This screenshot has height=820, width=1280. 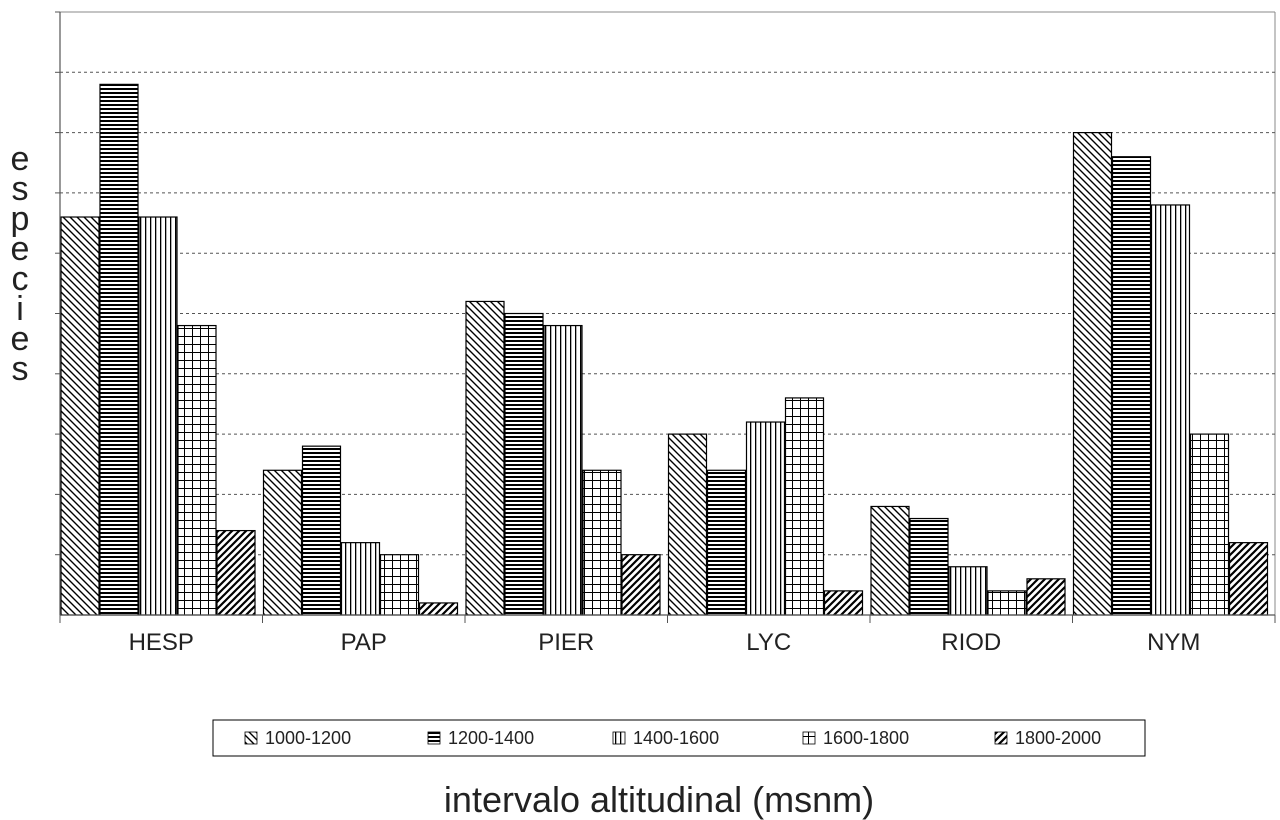 What do you see at coordinates (1046, 597) in the screenshot?
I see `bar-riod-1800-2000` at bounding box center [1046, 597].